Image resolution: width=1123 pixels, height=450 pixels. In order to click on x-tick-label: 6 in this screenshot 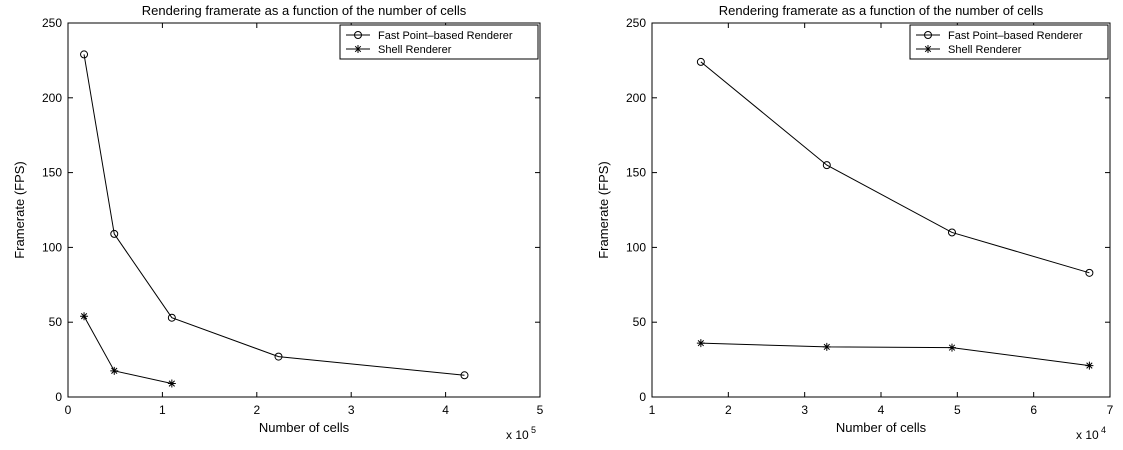, I will do `click(1033, 410)`.